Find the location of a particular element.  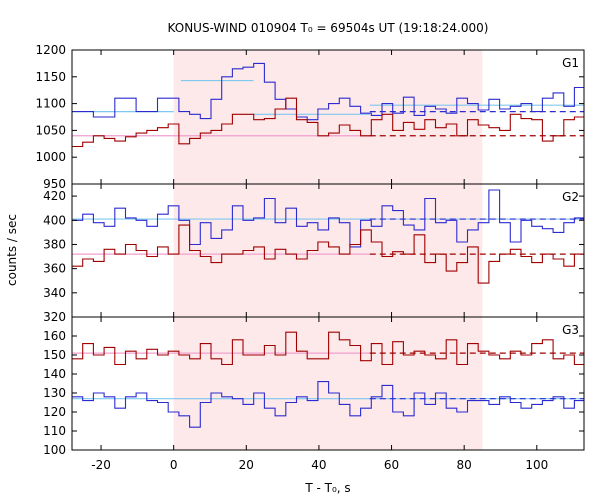

y-tick-label: 100 is located at coordinates (54, 450).